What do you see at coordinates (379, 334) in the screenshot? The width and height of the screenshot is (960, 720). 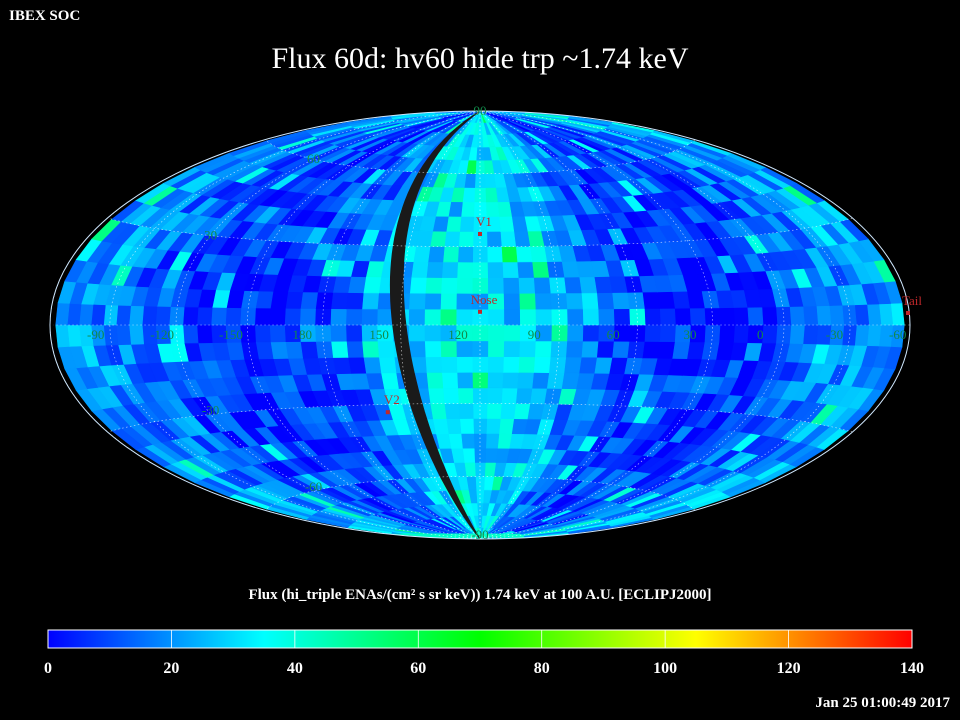 I see `longitude-label: 150` at bounding box center [379, 334].